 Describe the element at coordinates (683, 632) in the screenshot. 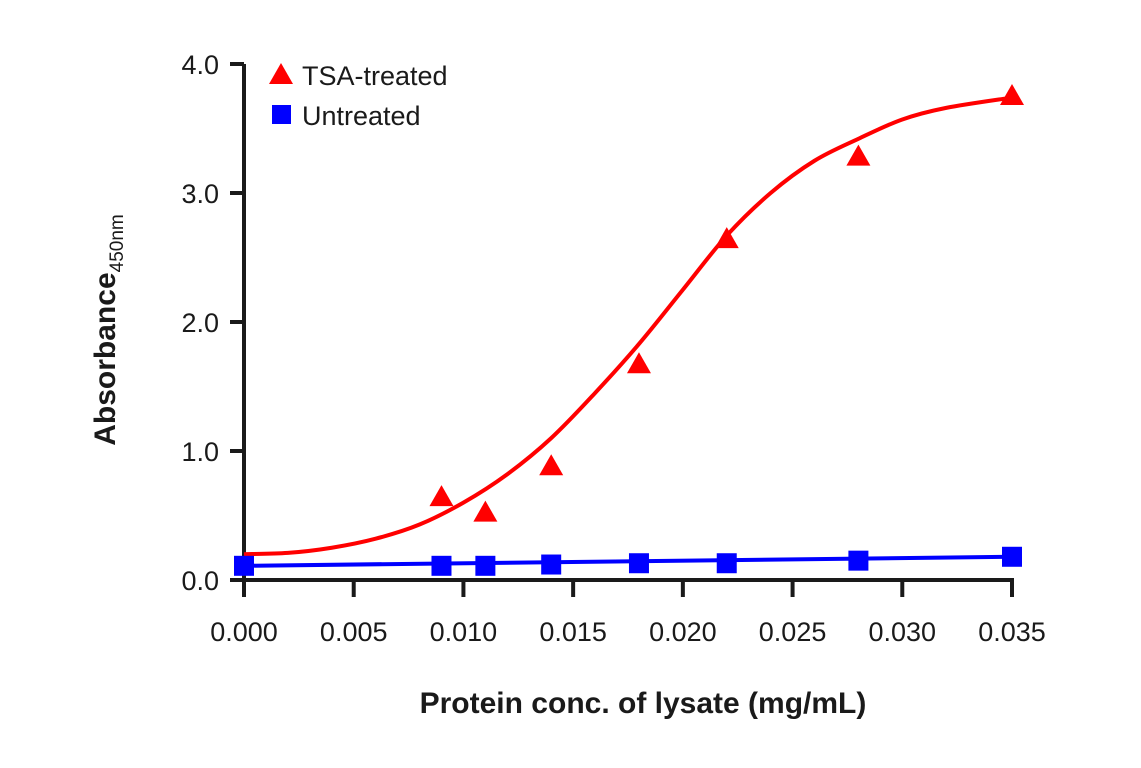

I see `x-tick-label: 0.020` at that location.